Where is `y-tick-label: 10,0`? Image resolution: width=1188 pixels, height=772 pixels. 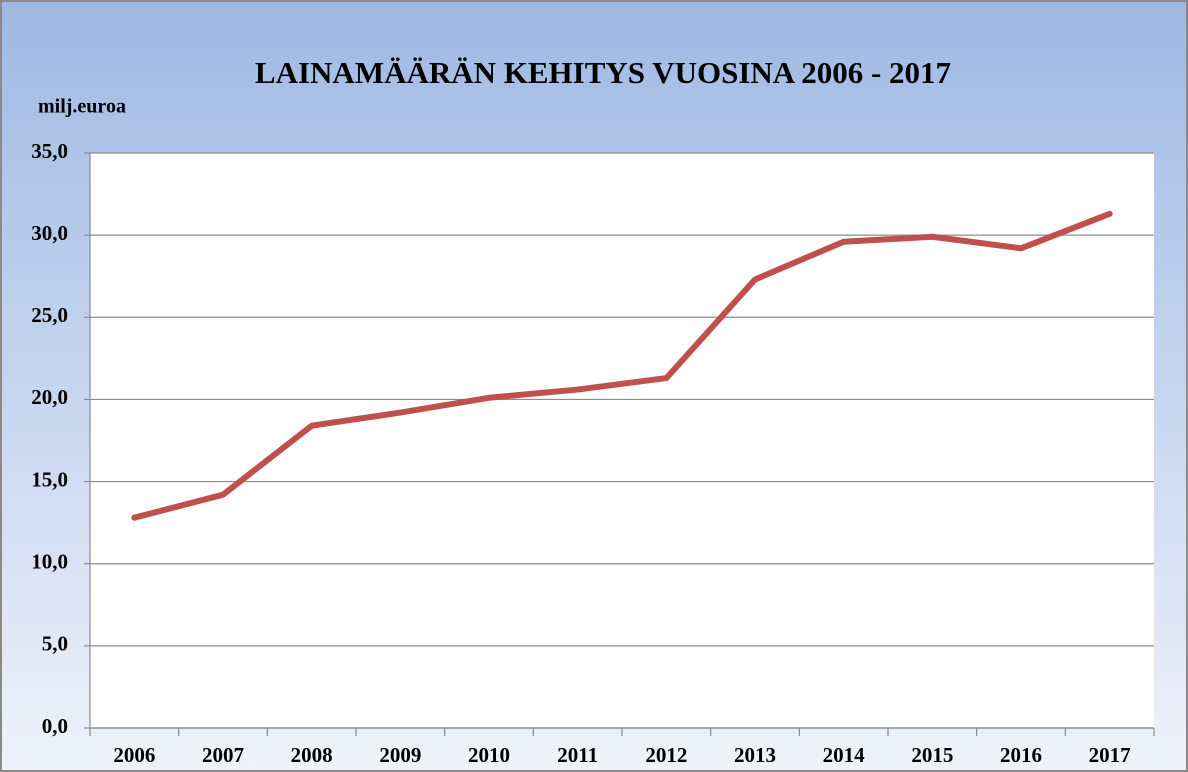
y-tick-label: 10,0 is located at coordinates (49, 562).